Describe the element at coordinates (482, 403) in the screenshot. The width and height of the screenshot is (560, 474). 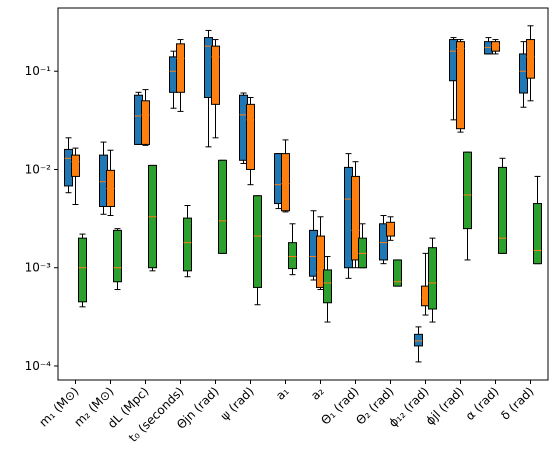
I see `x-tick-label: α (rad)` at that location.